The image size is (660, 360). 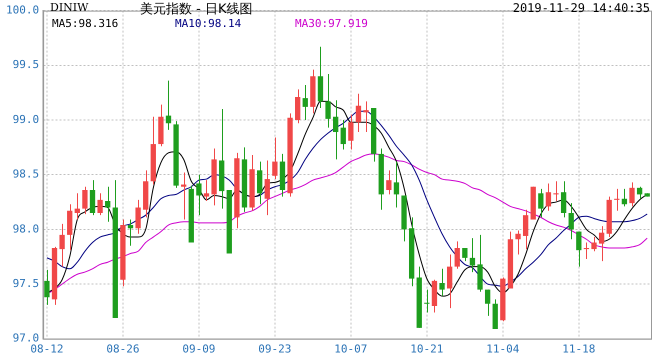 What do you see at coordinates (331, 23) in the screenshot?
I see `text: MA30:97.919` at bounding box center [331, 23].